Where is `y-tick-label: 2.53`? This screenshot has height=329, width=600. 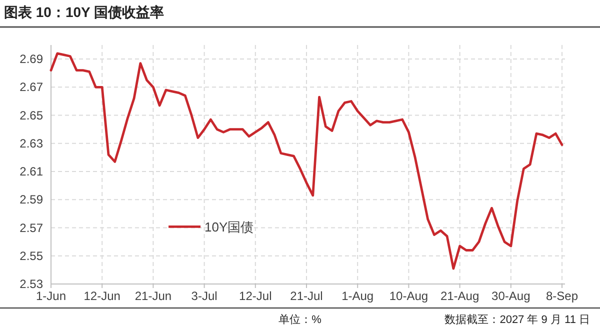
y-tick-label: 2.53 is located at coordinates (32, 284).